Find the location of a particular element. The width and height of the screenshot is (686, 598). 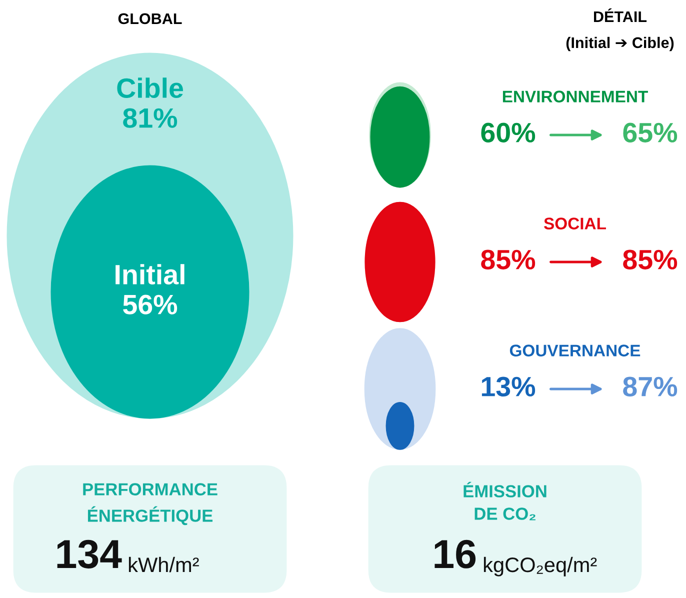

data-label: 87% is located at coordinates (650, 386).